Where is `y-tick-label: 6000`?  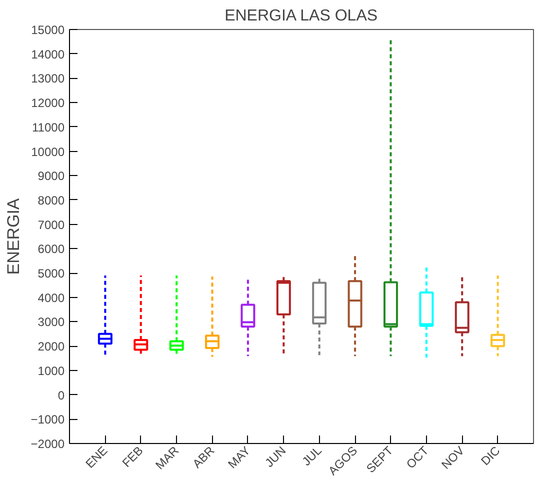
y-tick-label: 6000 is located at coordinates (51, 249).